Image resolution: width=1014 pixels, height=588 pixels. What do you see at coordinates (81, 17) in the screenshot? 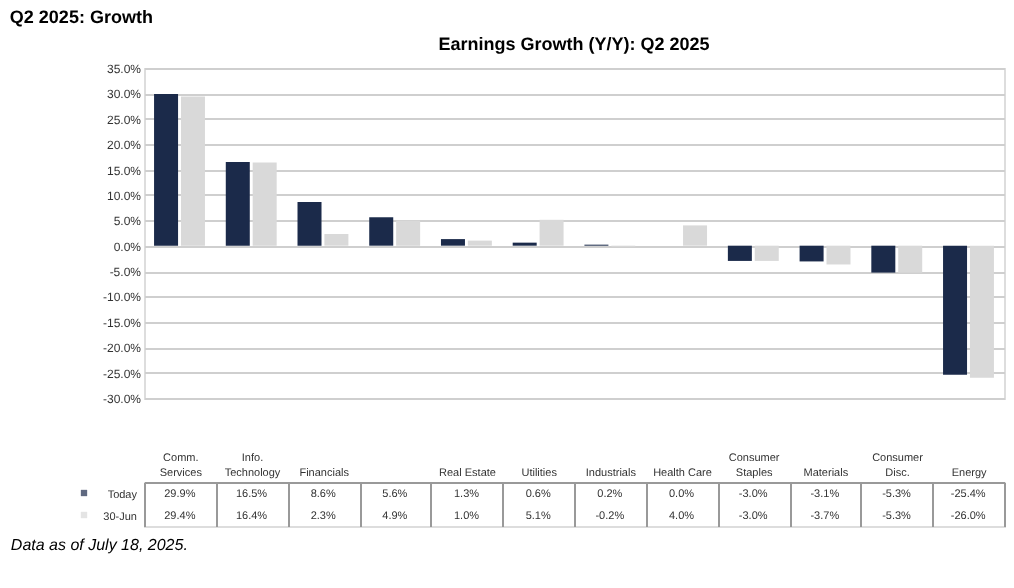
I see `chart-title: Q2 2025: Growth` at bounding box center [81, 17].